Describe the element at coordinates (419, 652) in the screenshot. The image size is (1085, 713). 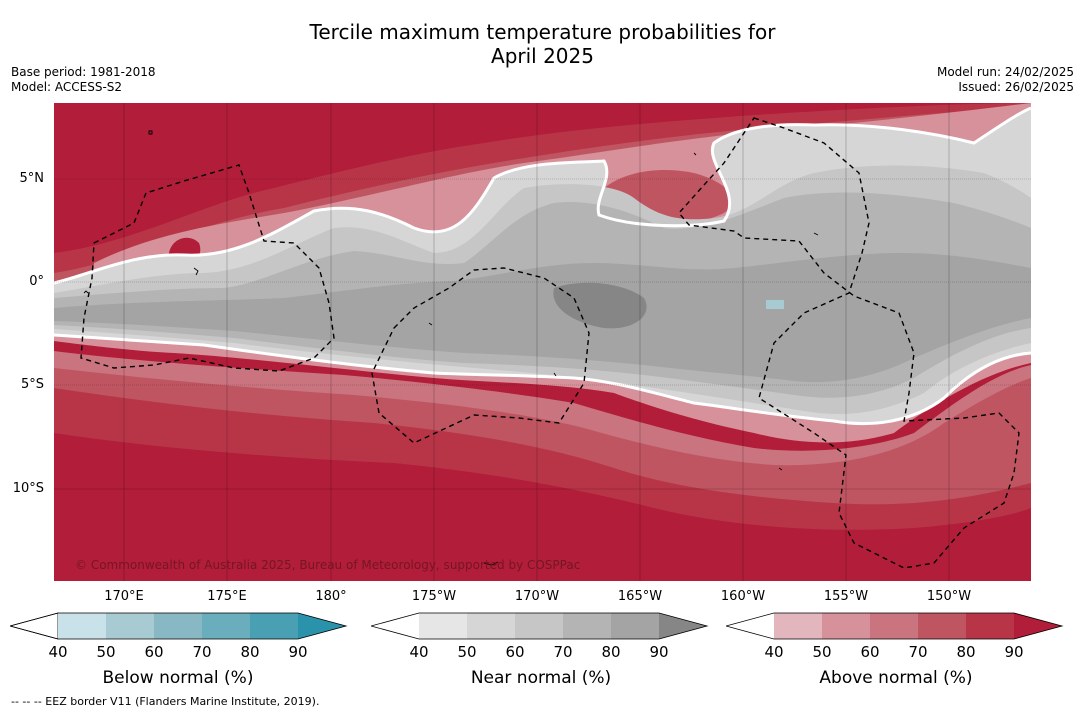
I see `cbar-near-tick: 40` at that location.